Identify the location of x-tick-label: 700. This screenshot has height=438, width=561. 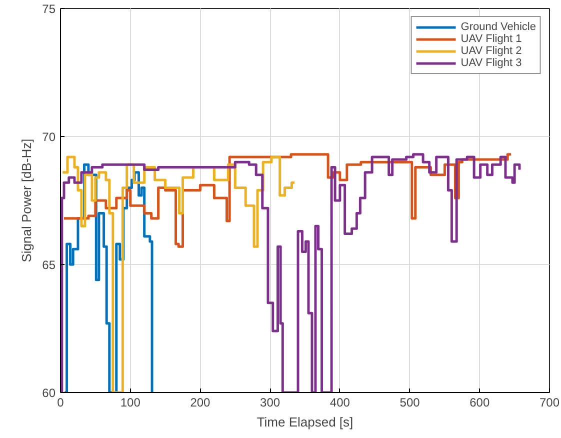
(549, 403).